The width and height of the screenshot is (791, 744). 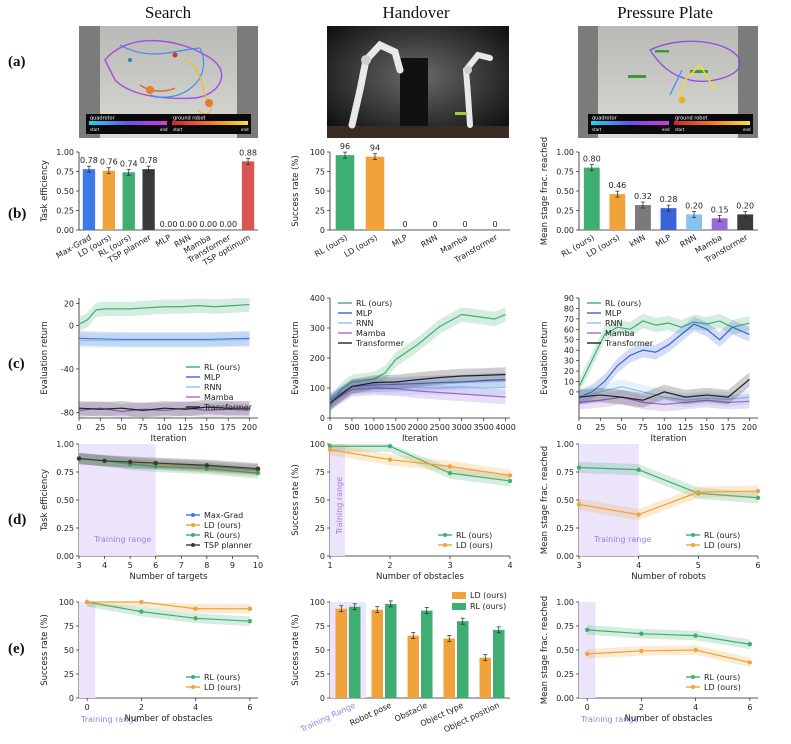 I want to click on legend-label: LD (ours), so click(x=222, y=687).